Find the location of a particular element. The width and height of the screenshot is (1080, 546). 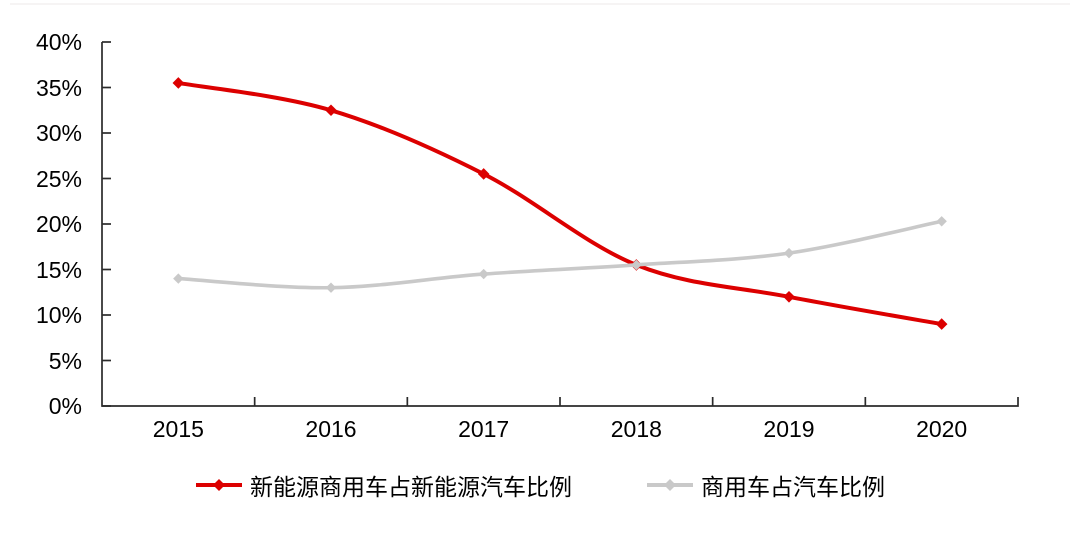

x-axis-tick-label: 2018 is located at coordinates (636, 429).